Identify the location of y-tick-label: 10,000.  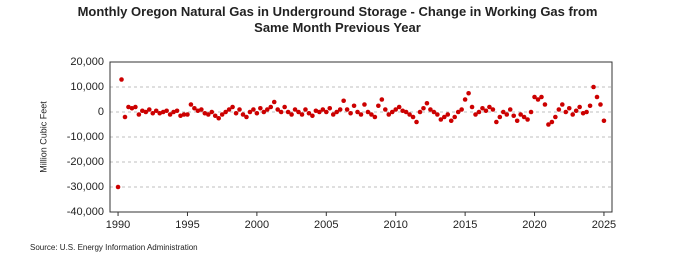
(87, 87).